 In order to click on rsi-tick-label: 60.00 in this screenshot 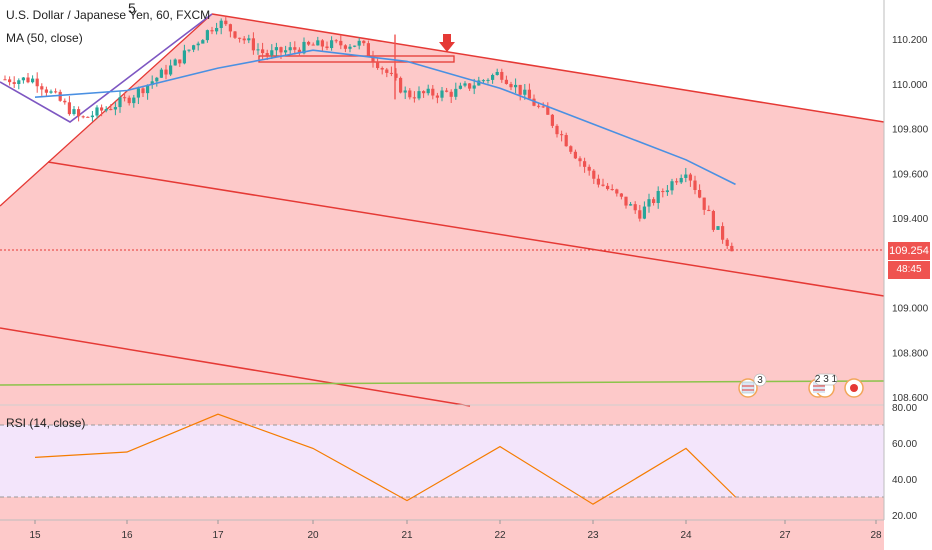, I will do `click(904, 444)`.